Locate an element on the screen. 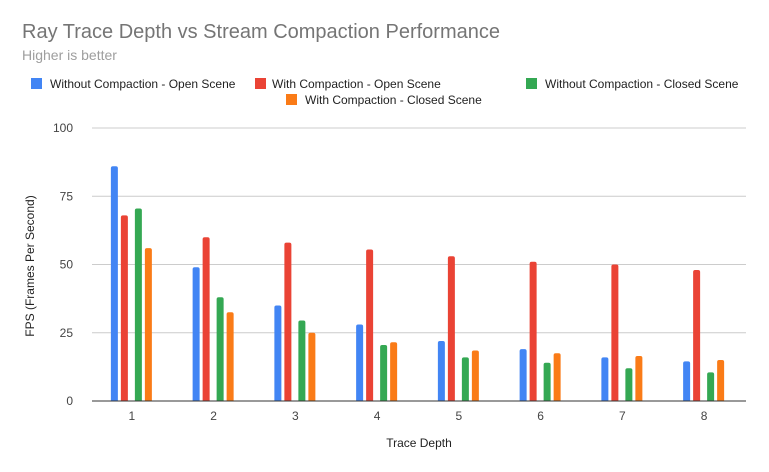 The image size is (769, 472). y-tick-label: 50 is located at coordinates (67, 265).